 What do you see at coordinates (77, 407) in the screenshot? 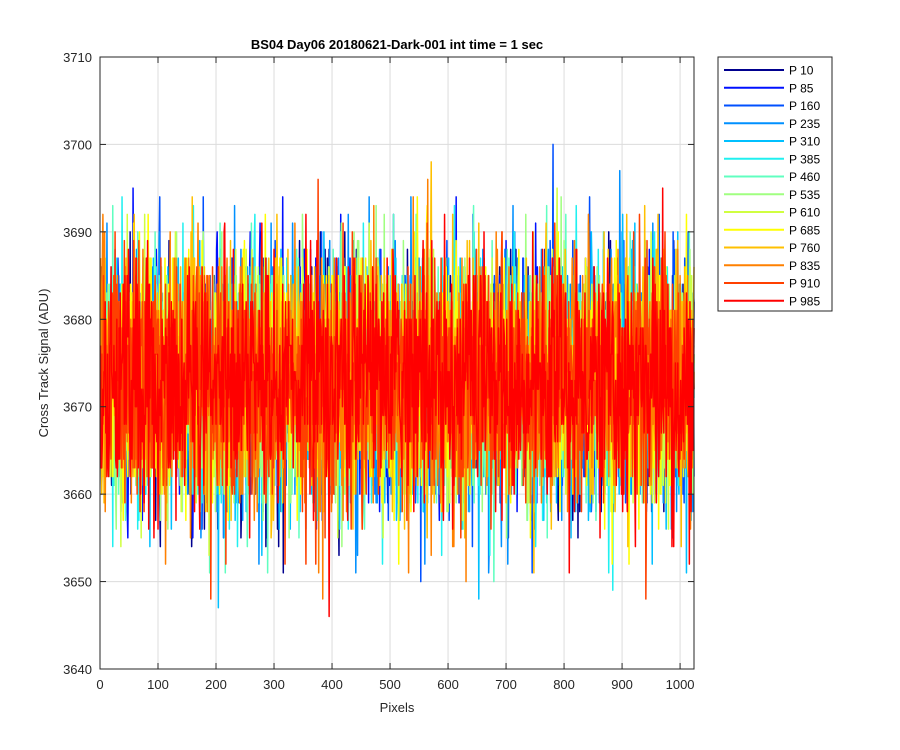
I see `y-tick-label: 3670` at bounding box center [77, 407].